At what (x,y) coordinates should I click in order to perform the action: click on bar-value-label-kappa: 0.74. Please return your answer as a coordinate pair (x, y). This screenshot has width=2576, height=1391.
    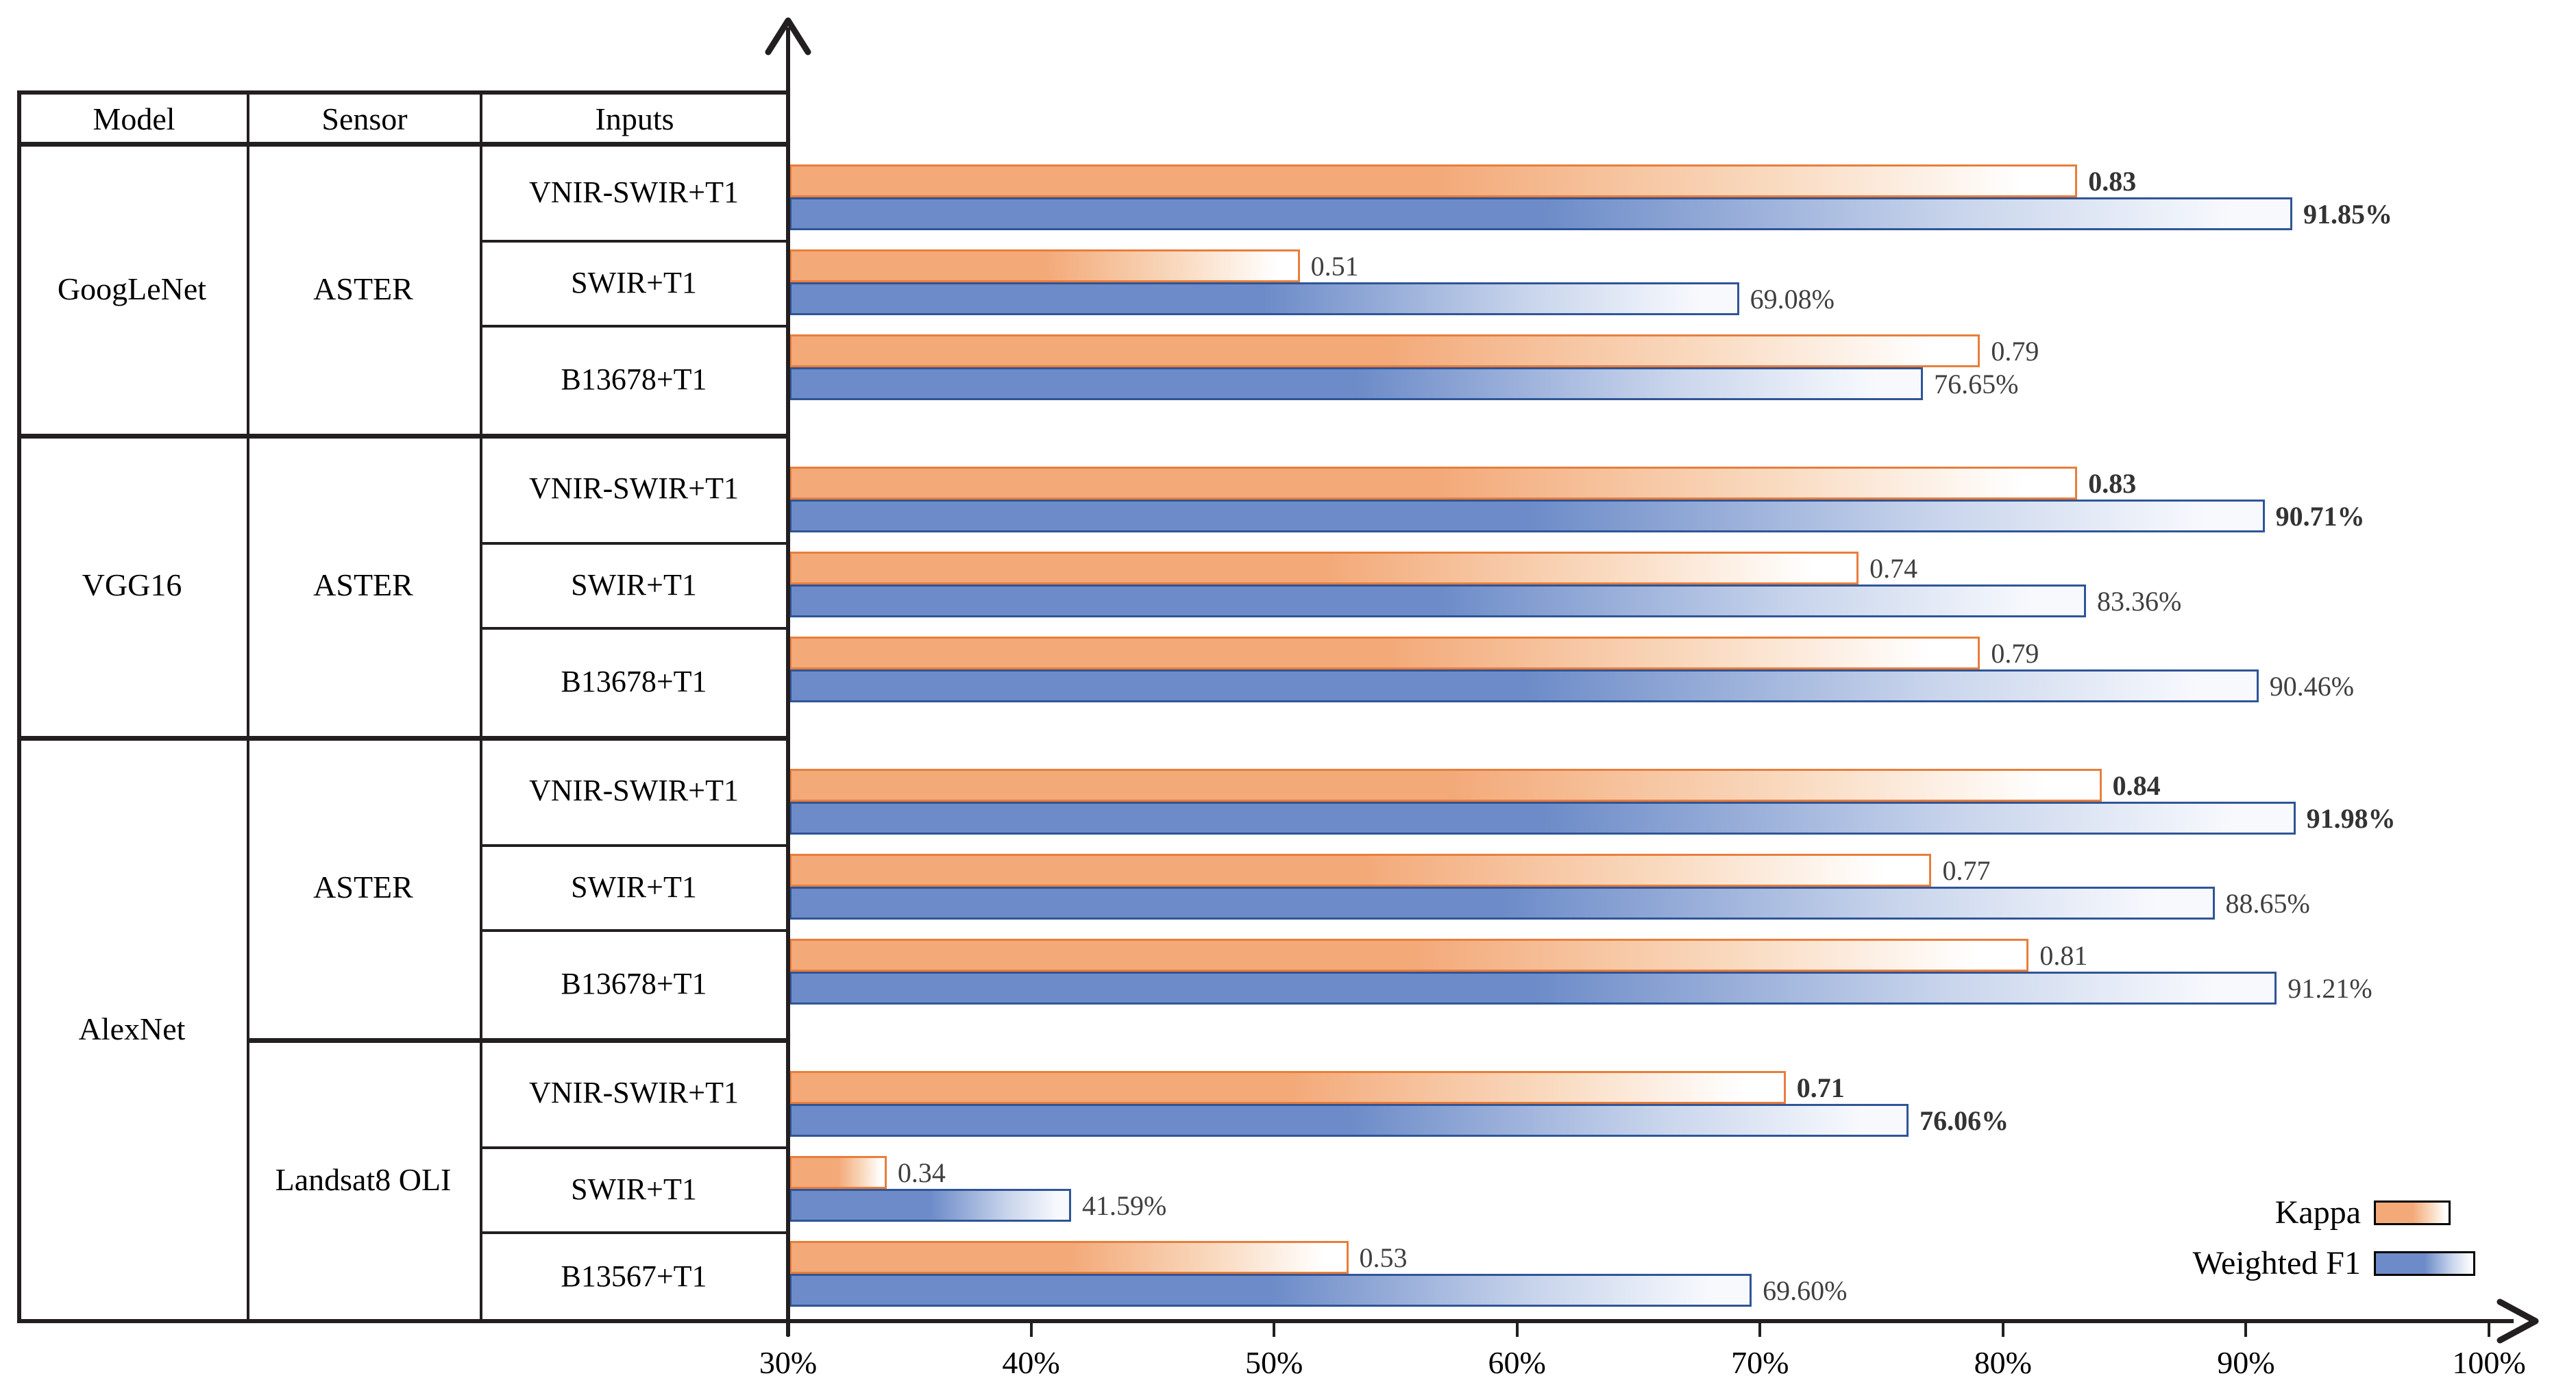
    Looking at the image, I should click on (1894, 568).